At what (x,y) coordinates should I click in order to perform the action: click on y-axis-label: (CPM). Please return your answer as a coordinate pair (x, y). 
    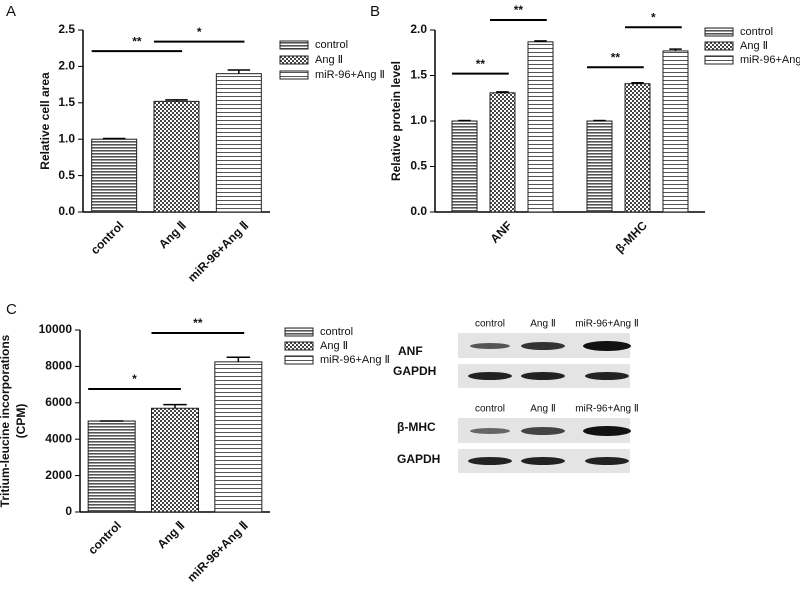
    Looking at the image, I should click on (21, 421).